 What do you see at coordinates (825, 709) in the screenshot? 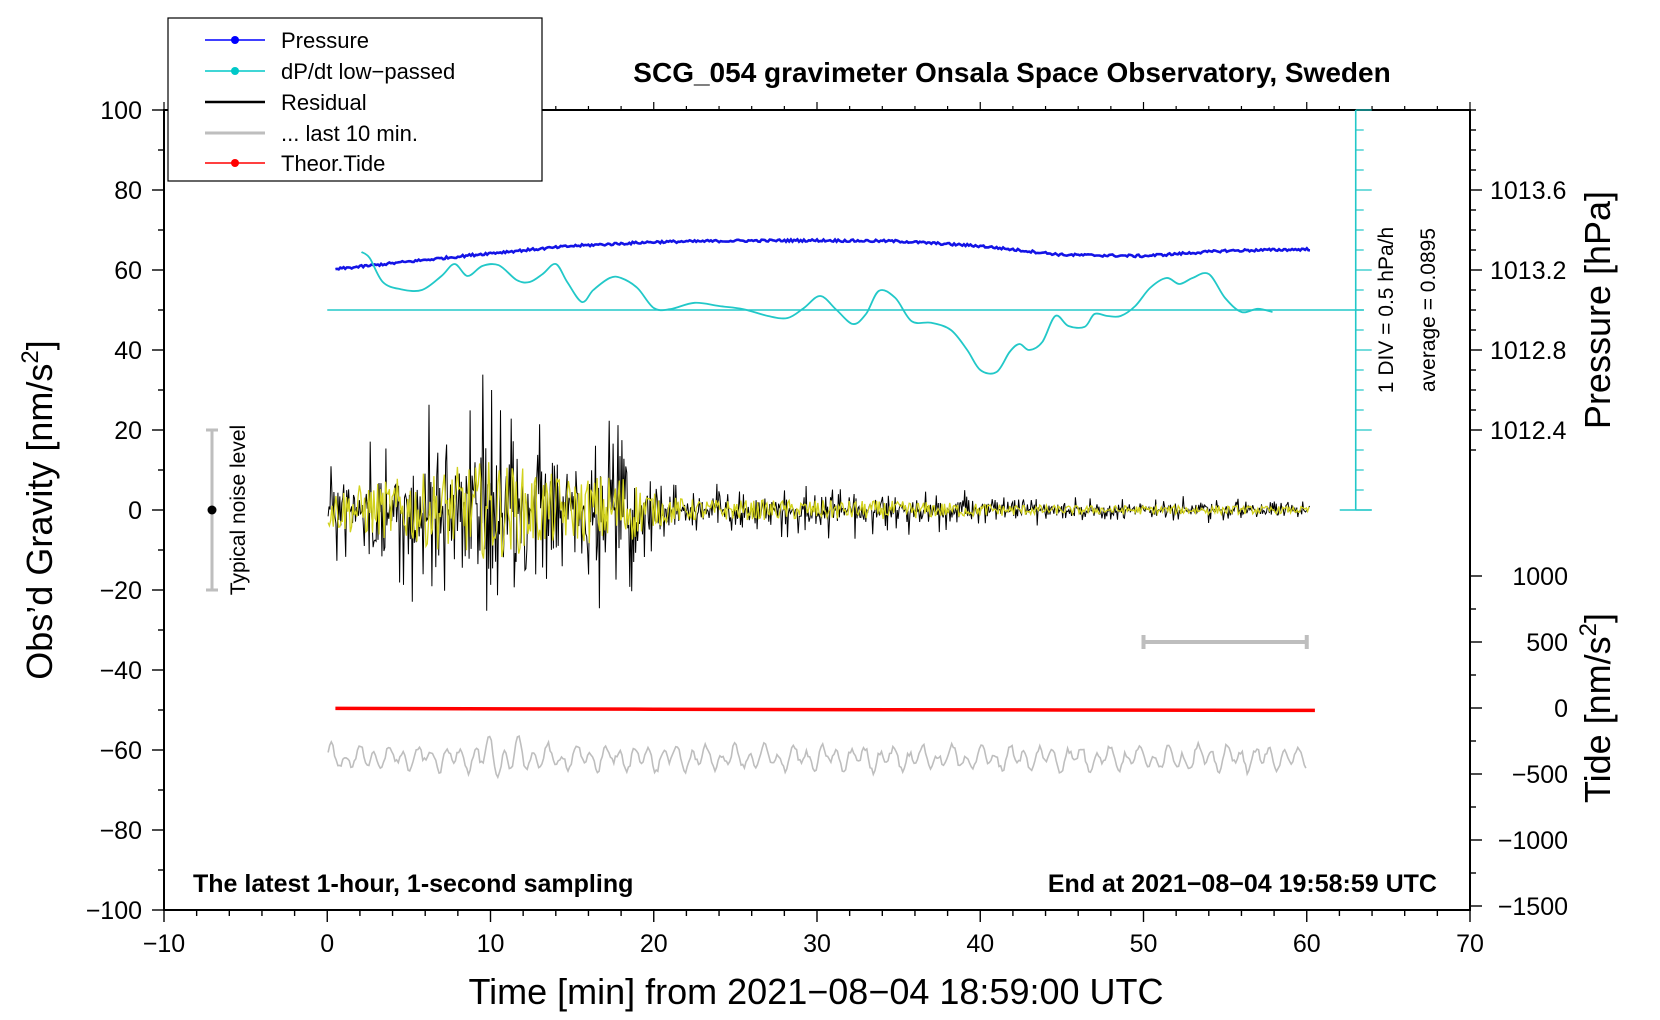
I see `tide-line` at bounding box center [825, 709].